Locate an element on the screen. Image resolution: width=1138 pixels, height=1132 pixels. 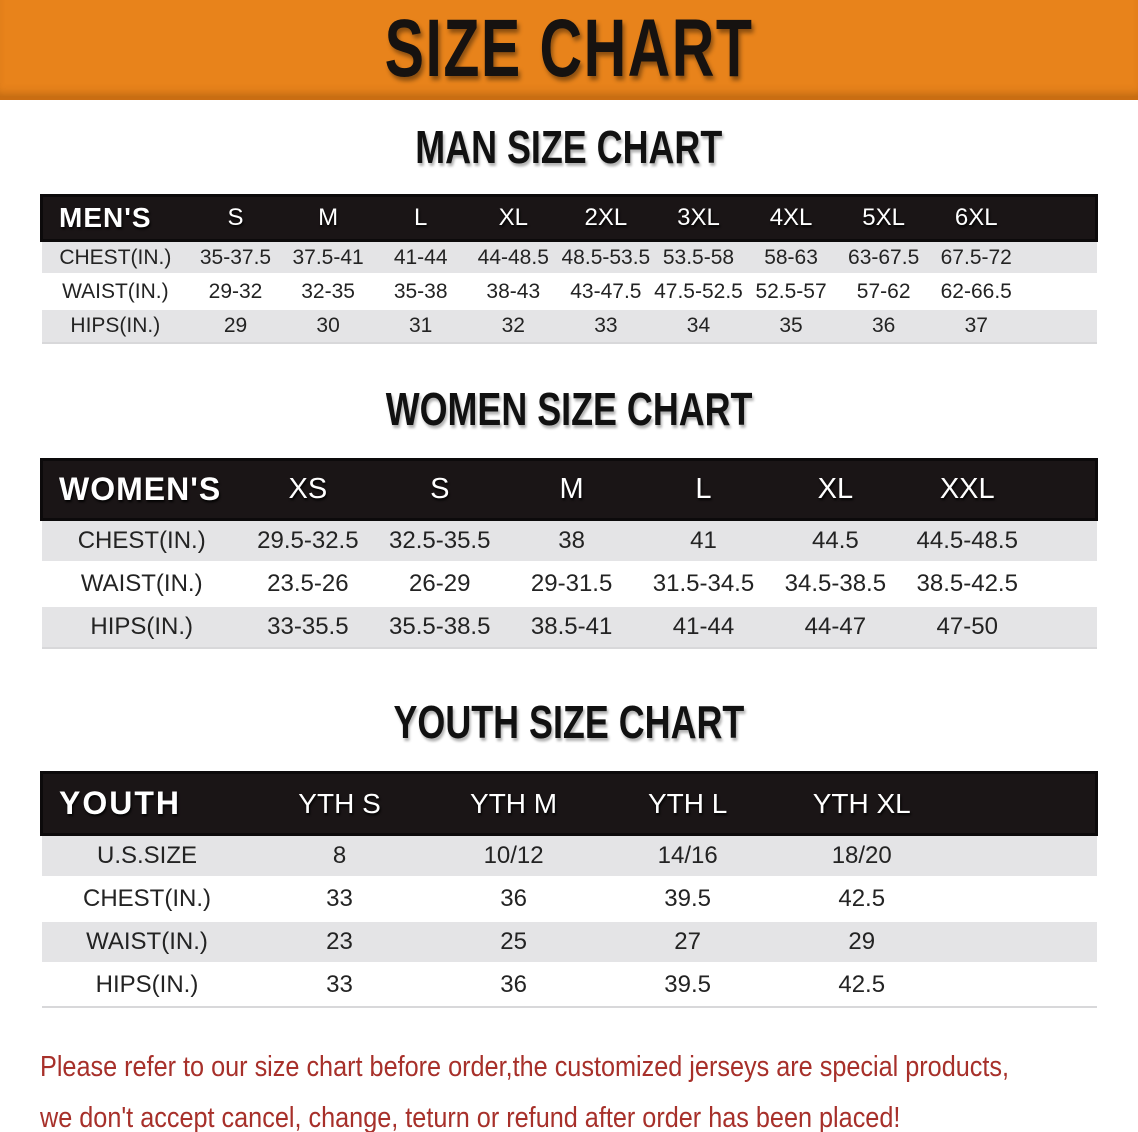
size-value-cell: 44-48.5 is located at coordinates (513, 257).